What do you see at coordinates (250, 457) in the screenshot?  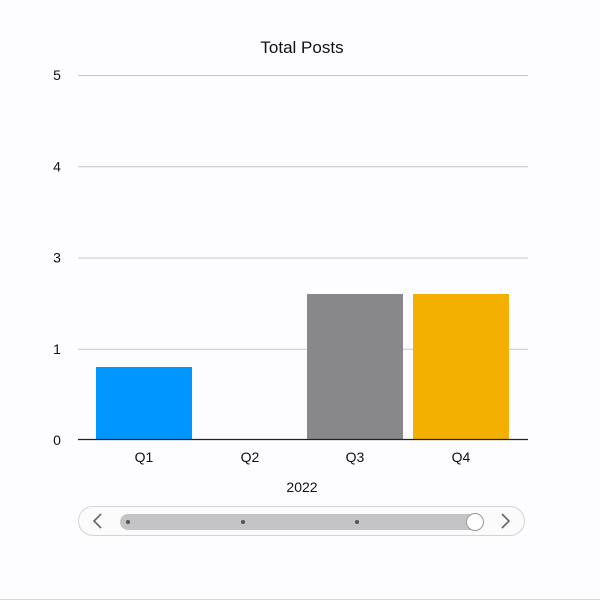 I see `x-tick-label: Q2` at bounding box center [250, 457].